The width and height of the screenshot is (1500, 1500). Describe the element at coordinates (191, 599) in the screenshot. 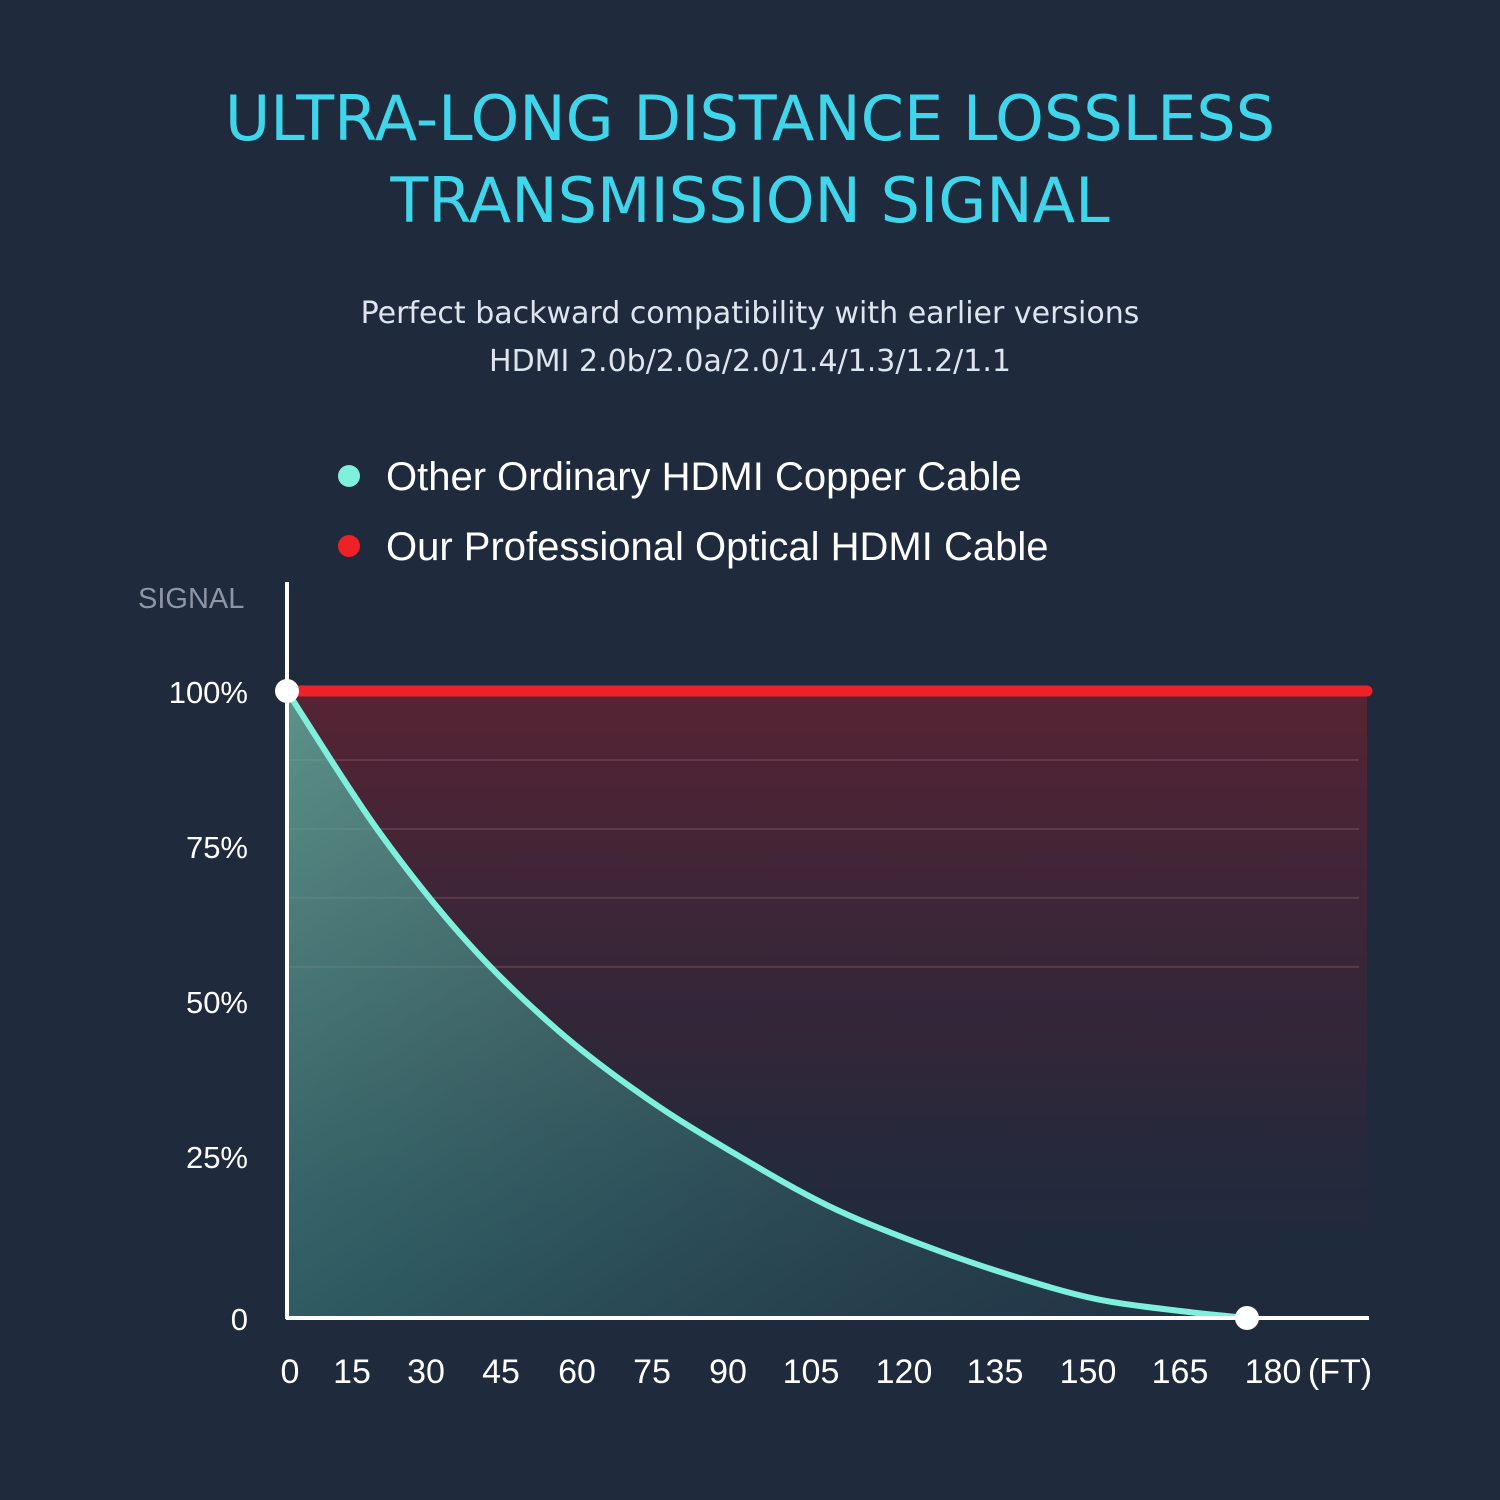

I see `y-axis-label: SIGNAL` at that location.